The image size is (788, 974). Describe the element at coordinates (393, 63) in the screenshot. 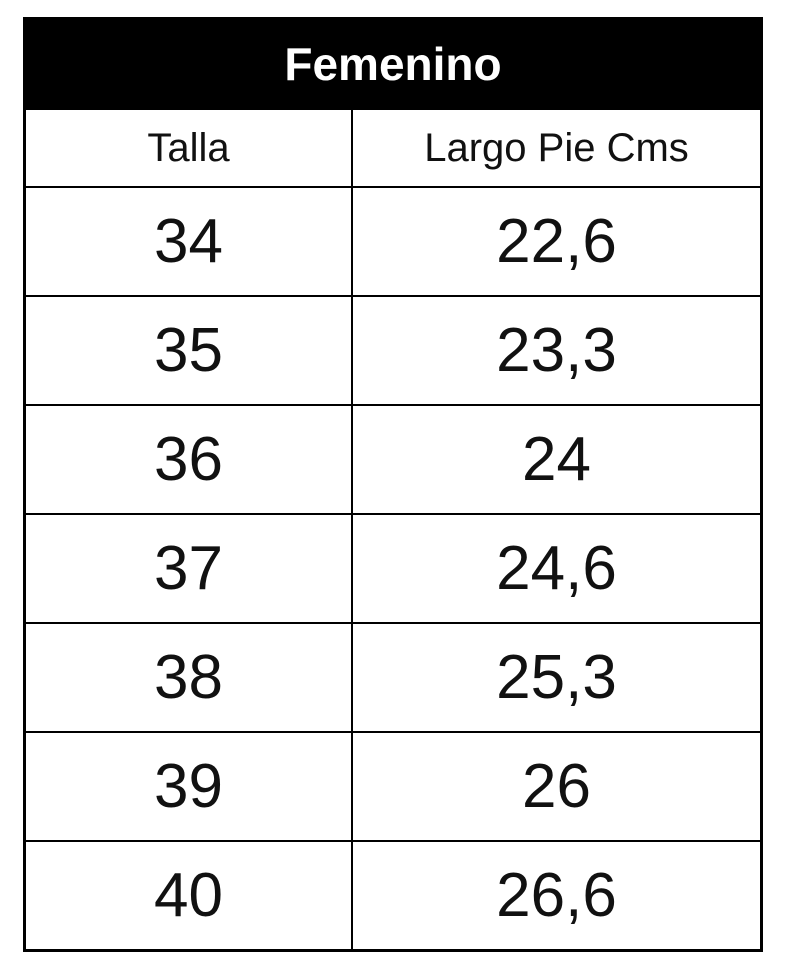

I see `table-title: Femenino` at that location.